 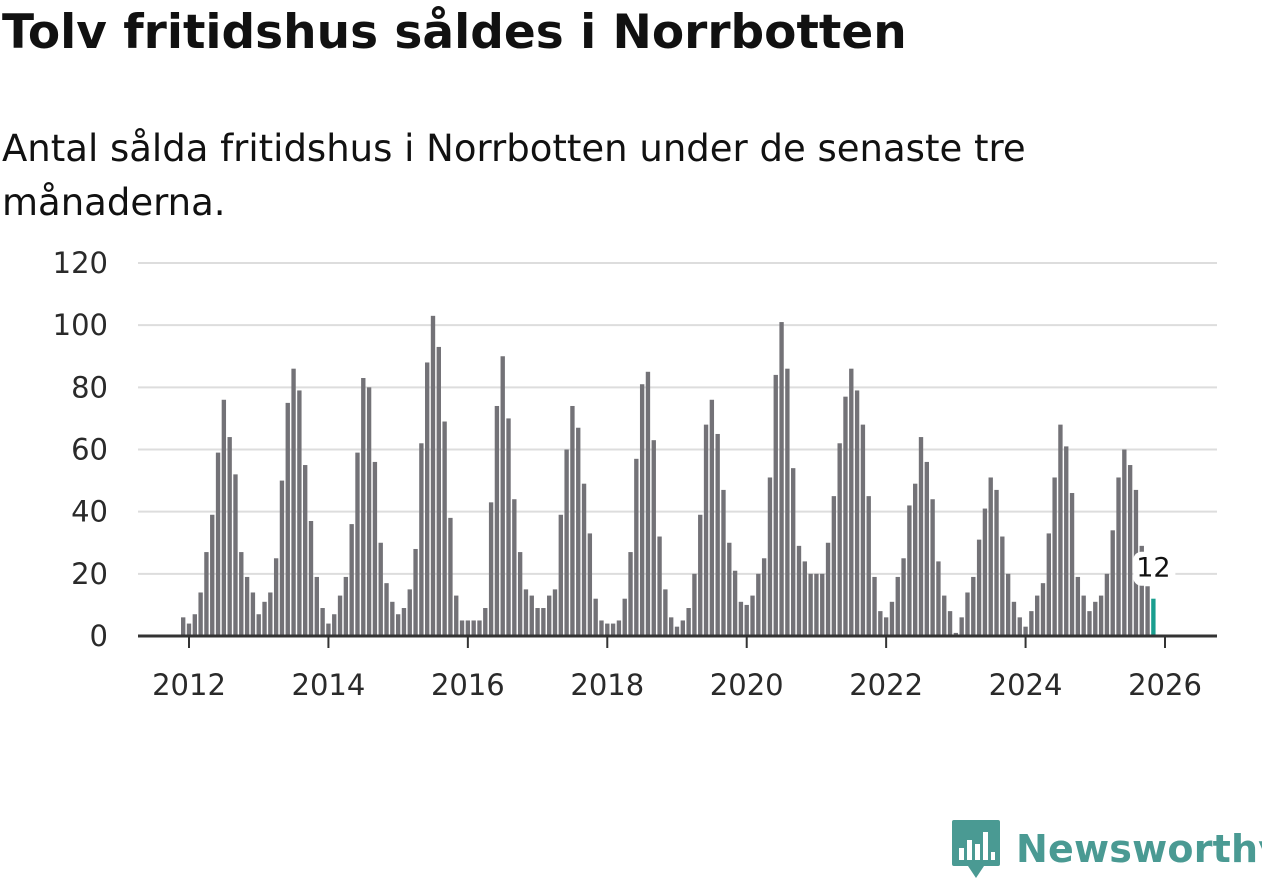 What do you see at coordinates (747, 685) in the screenshot?
I see `x-tick-label: 2020` at bounding box center [747, 685].